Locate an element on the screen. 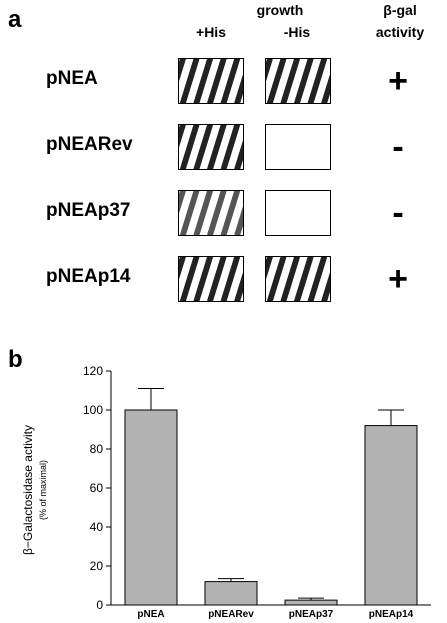 The height and width of the screenshot is (623, 447). x-tick-label: pNEA is located at coordinates (150, 614).